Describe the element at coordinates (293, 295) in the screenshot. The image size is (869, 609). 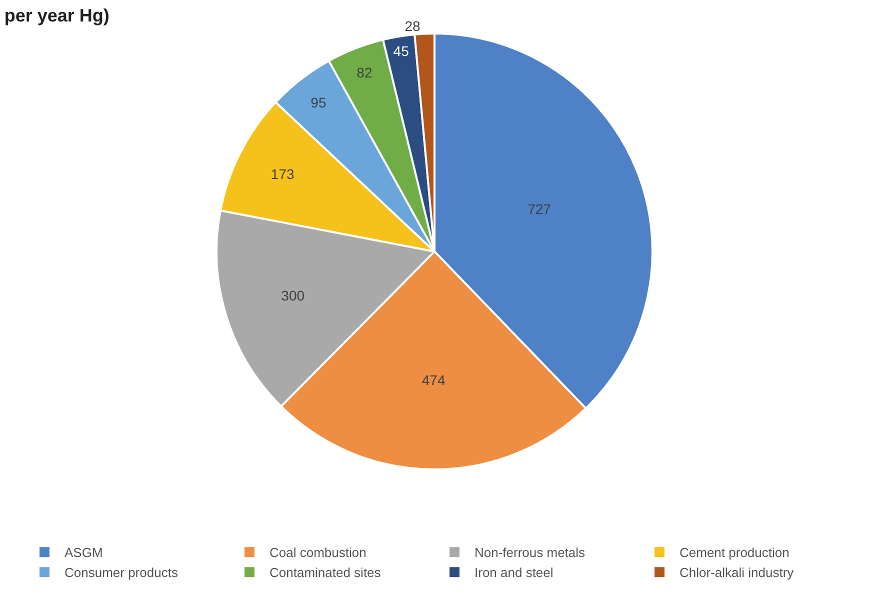
I see `data-label: 300` at that location.